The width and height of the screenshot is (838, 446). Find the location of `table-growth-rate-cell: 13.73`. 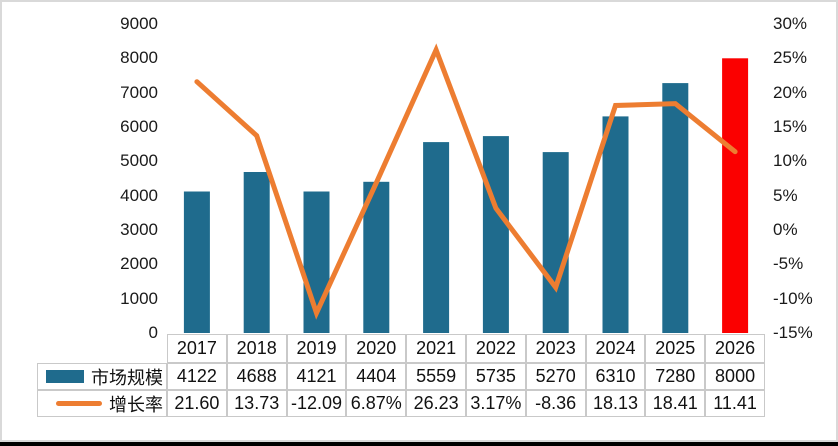

table-growth-rate-cell: 13.73 is located at coordinates (256, 403).